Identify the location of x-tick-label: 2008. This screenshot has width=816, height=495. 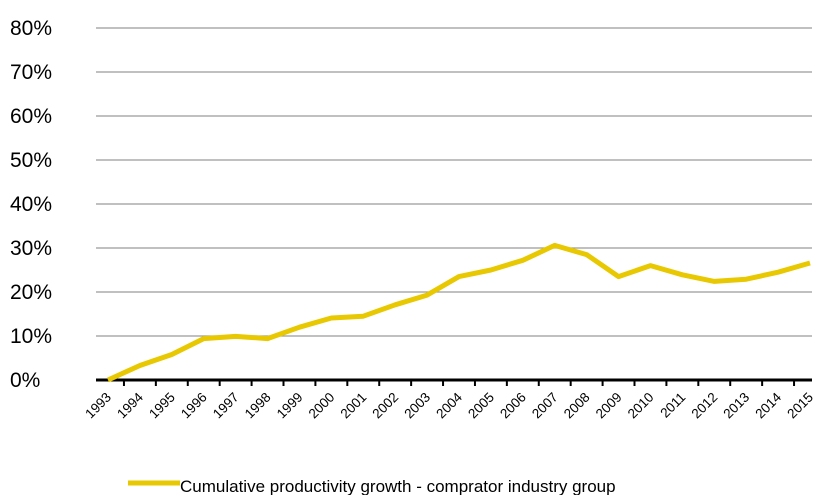
(577, 406).